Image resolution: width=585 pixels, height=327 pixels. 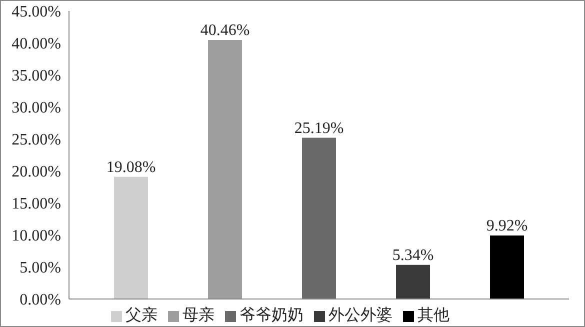 I want to click on y-tick-label: 45.00%, so click(x=36, y=12).